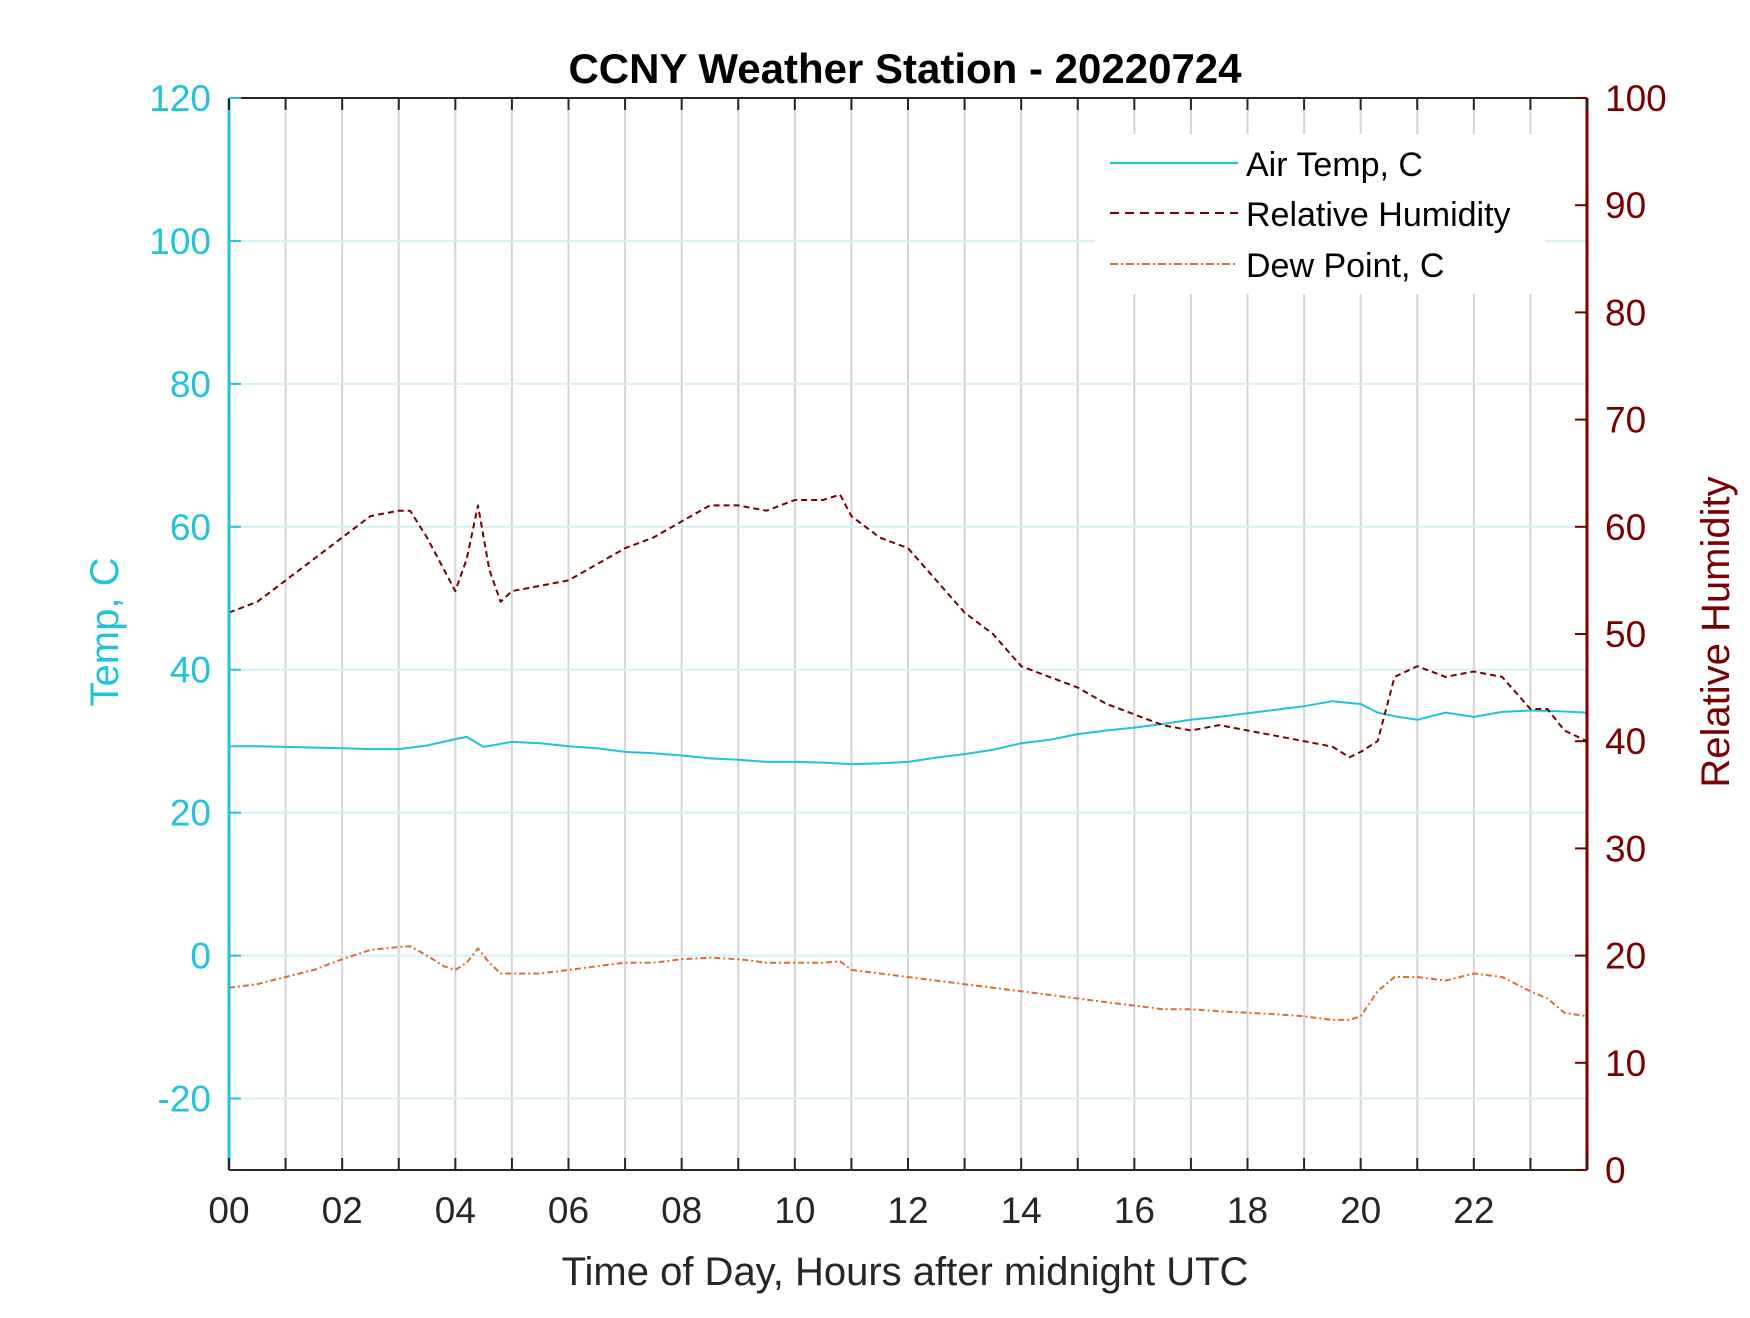 The height and width of the screenshot is (1318, 1750). What do you see at coordinates (455, 1210) in the screenshot?
I see `x-tick-label: 04` at bounding box center [455, 1210].